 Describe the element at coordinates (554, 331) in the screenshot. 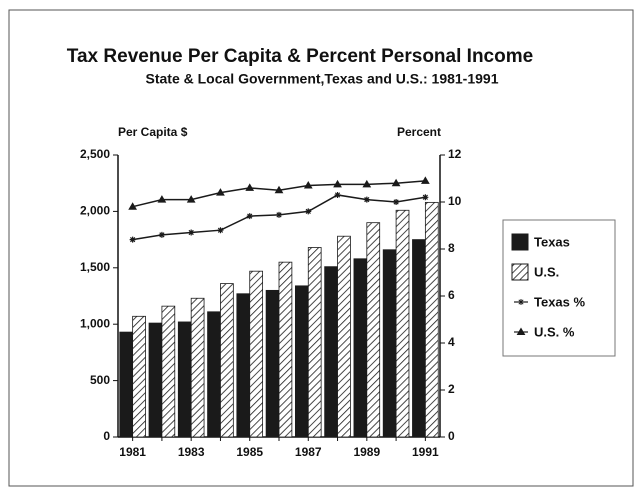

I see `legend-label: U.S. %` at that location.